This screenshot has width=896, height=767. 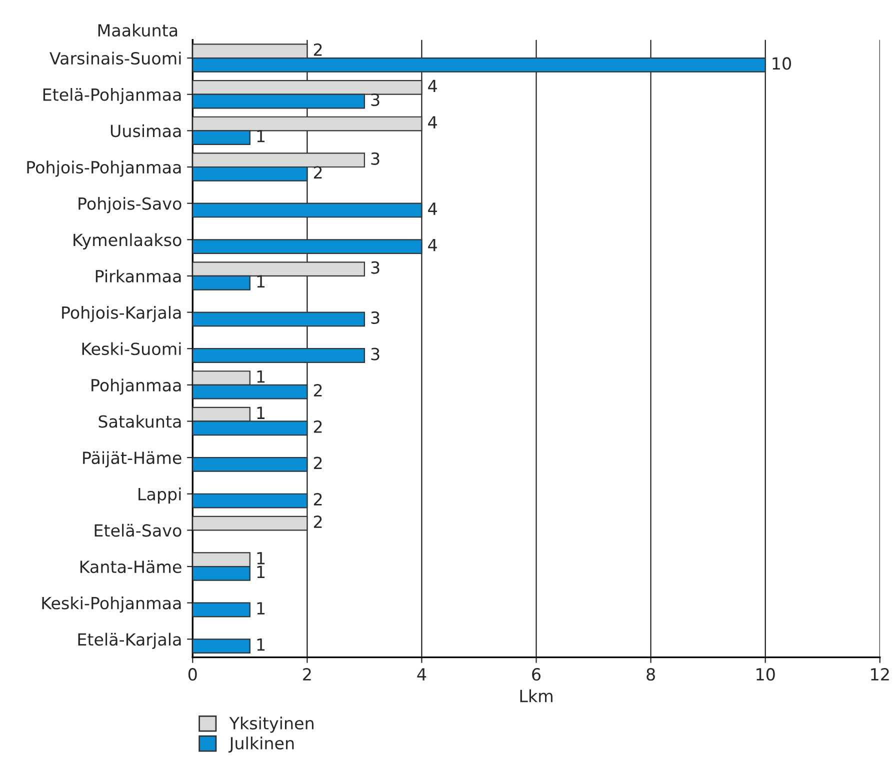 What do you see at coordinates (121, 314) in the screenshot?
I see `y-tick-label: Pohjois-Karjala` at bounding box center [121, 314].